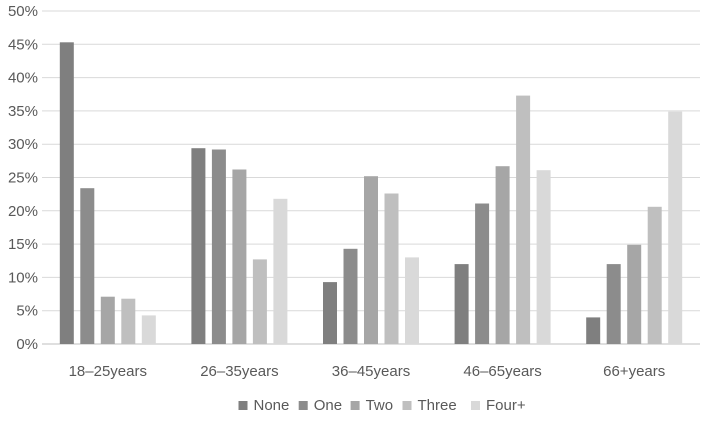  I want to click on x-category-label: 26–35years, so click(239, 371).